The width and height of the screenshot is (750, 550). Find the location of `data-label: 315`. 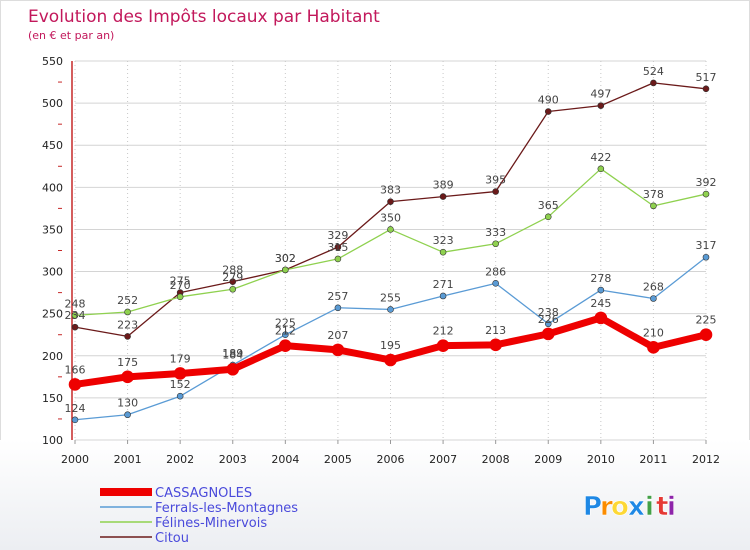

data-label: 315 is located at coordinates (337, 247).